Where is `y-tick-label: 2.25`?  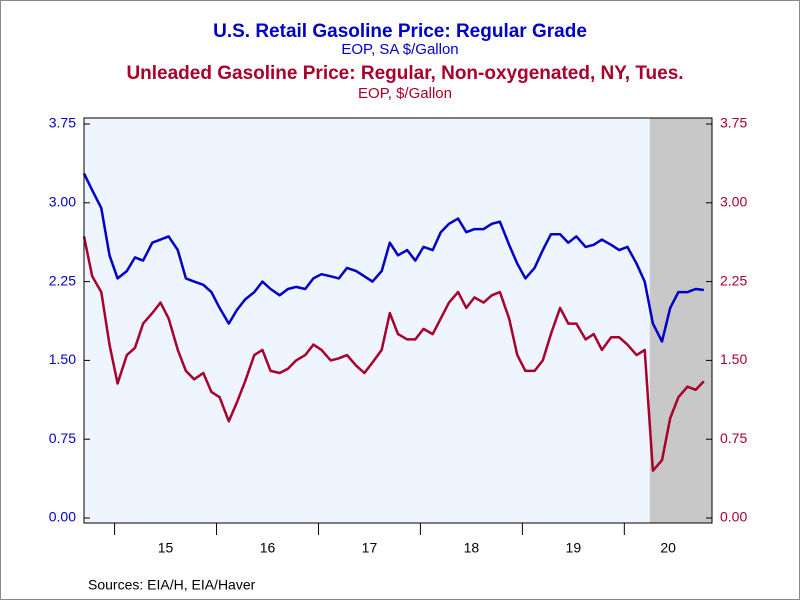 y-tick-label: 2.25 is located at coordinates (62, 280).